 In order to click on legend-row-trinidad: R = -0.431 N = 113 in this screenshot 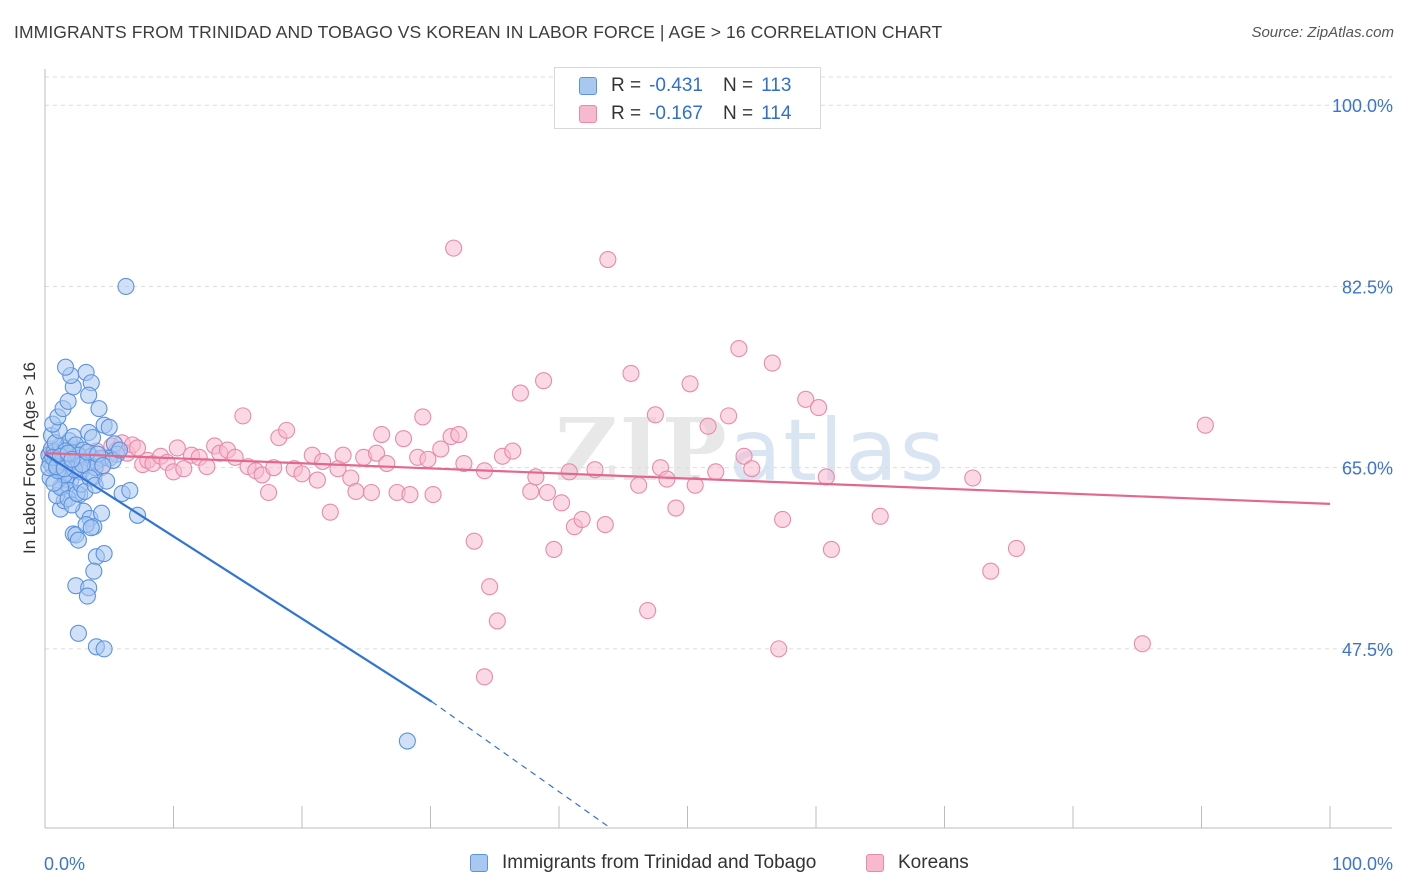, I will do `click(685, 86)`.